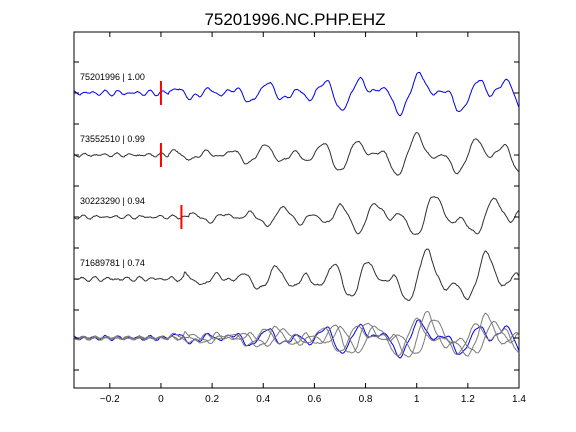 This screenshot has height=432, width=576. What do you see at coordinates (314, 399) in the screenshot?
I see `x-tick-label: 0.6` at bounding box center [314, 399].